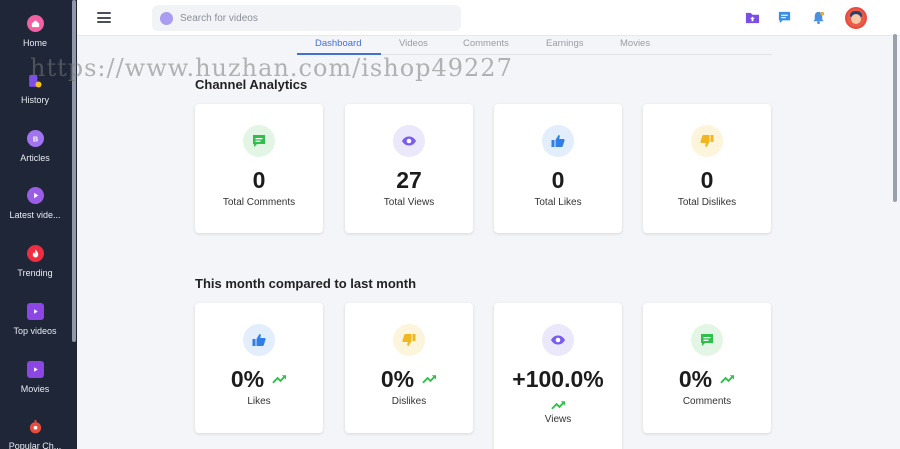  I want to click on monthly-comparison-title: This month compared to last month, so click(306, 283).